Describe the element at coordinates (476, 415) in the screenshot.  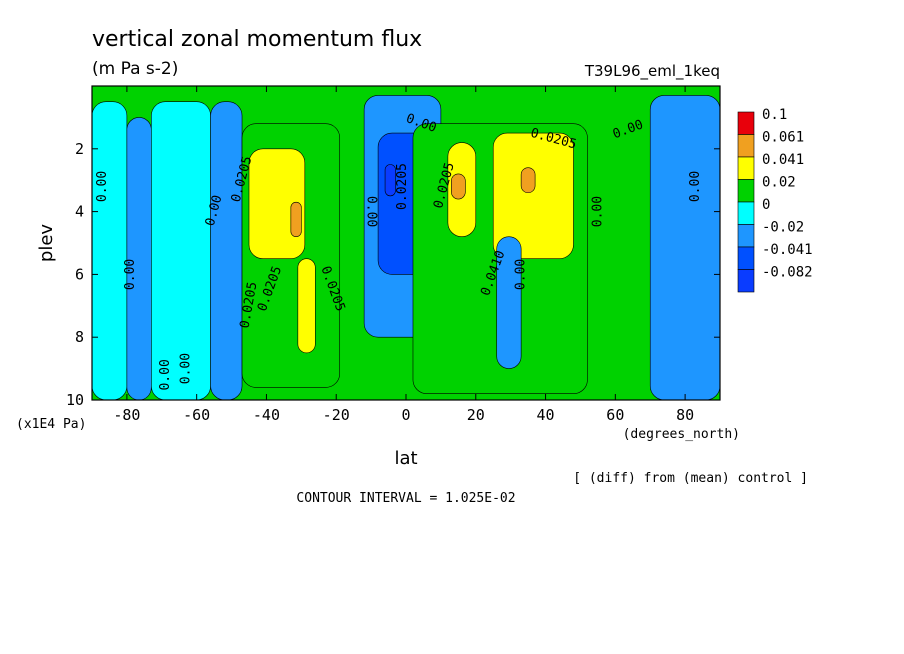
I see `x-tick-label: 20` at that location.